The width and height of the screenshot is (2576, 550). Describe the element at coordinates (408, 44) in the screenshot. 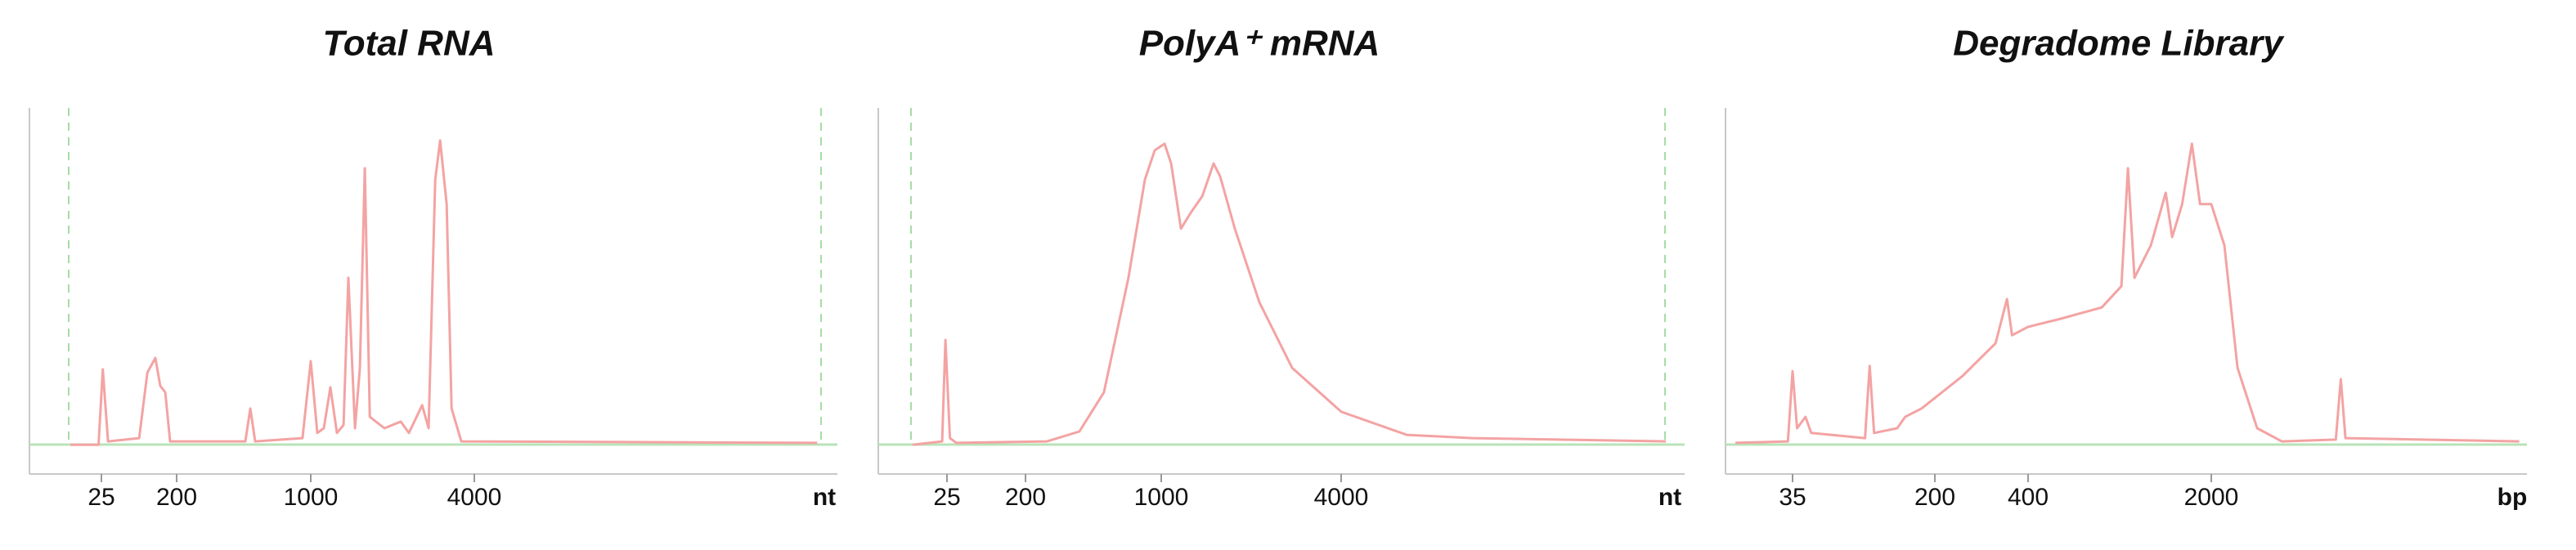

I see `chart-title: Total RNA` at that location.